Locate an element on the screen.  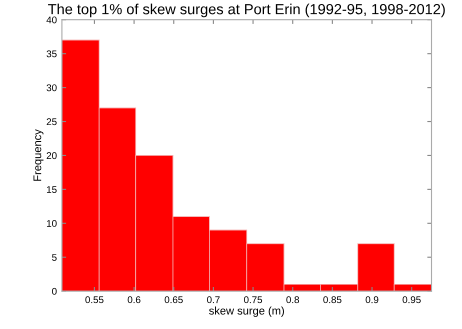
y-tick-label: 20 is located at coordinates (51, 156).